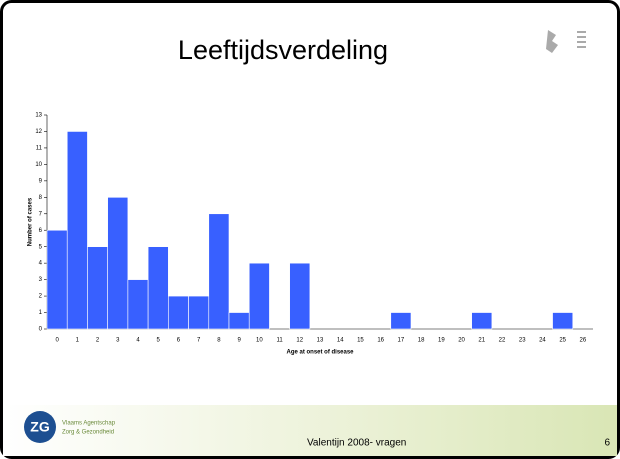 The image size is (620, 459). Describe the element at coordinates (41, 231) in the screenshot. I see `y-tick-label: 6` at that location.